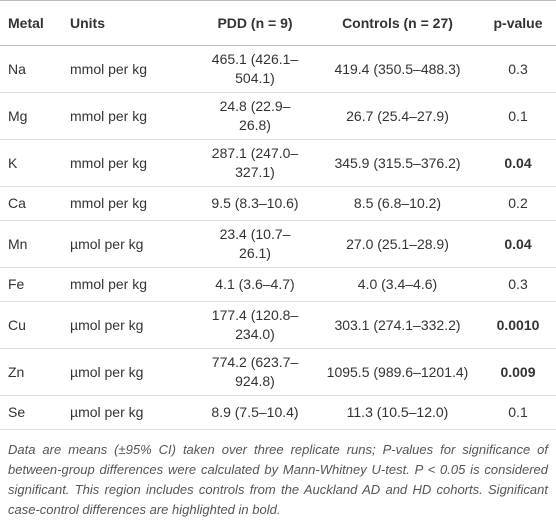 This screenshot has width=556, height=520. I want to click on pdd-cell: 4.1 (3.6–4.7), so click(255, 284).